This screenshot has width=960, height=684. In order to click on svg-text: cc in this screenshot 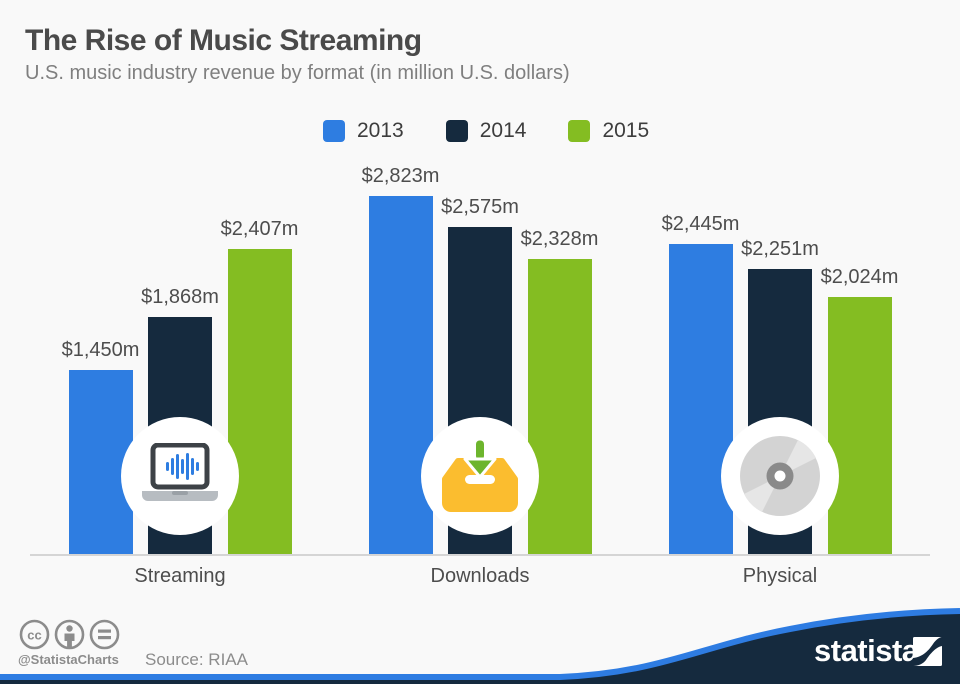, I will do `click(34, 635)`.